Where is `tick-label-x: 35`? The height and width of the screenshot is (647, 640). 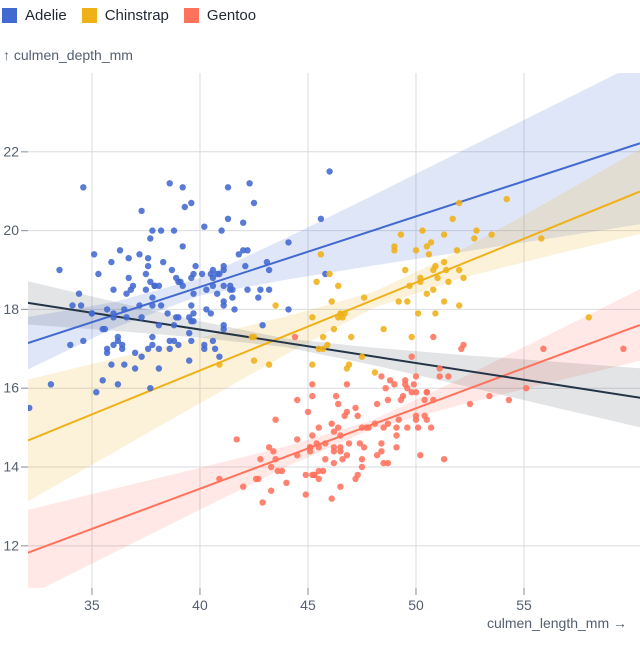
tick-label-x: 35 is located at coordinates (92, 605).